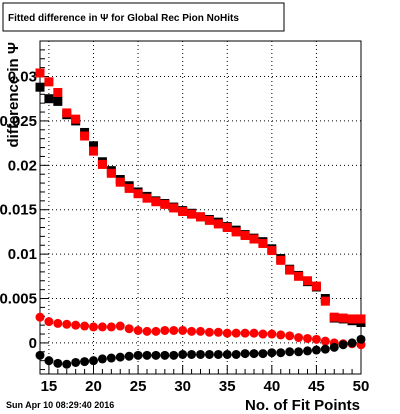 This screenshot has width=400, height=414. What do you see at coordinates (18, 210) in the screenshot?
I see `y-tick-label: 0.015` at bounding box center [18, 210].